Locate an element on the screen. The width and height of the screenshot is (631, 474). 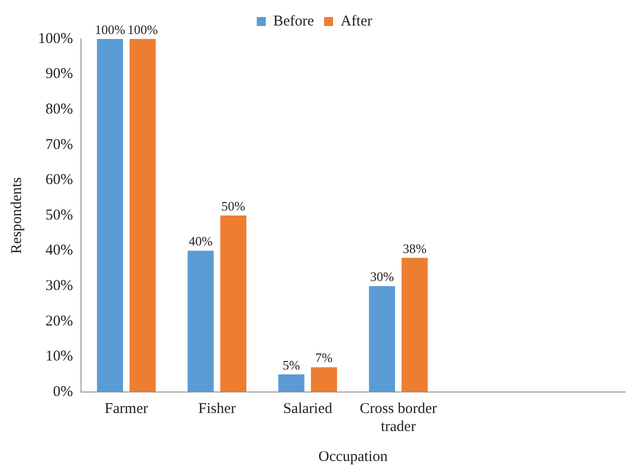
legend-label: Before is located at coordinates (293, 21).